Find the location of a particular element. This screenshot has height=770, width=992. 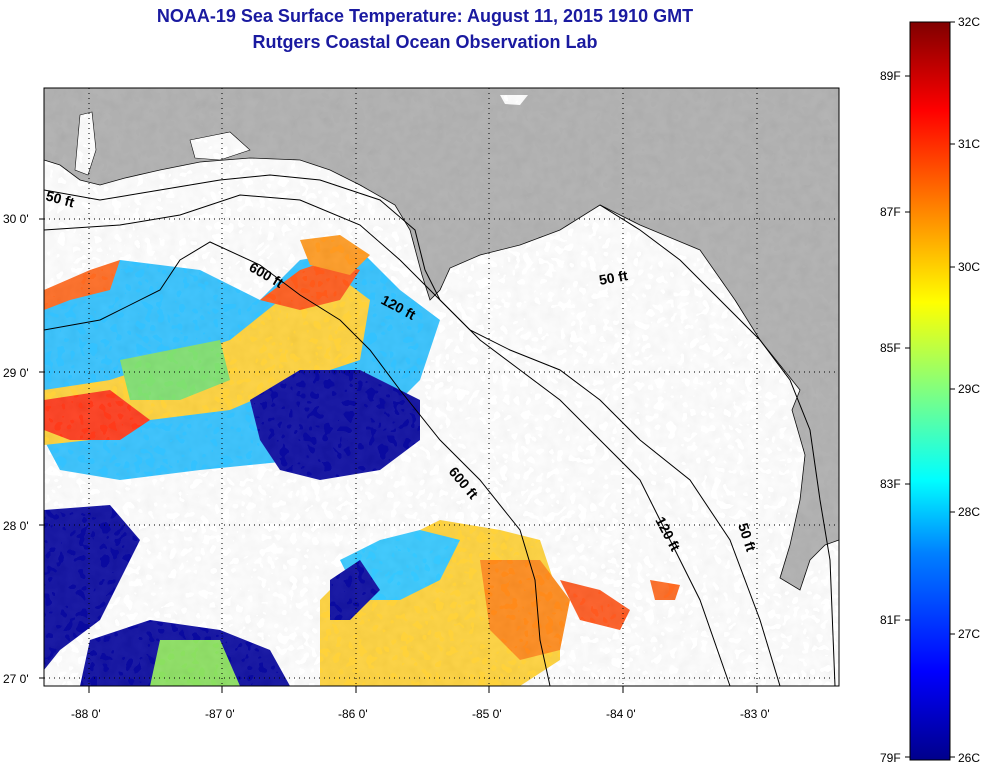

lon-label-85: -85 0' is located at coordinates (487, 714).